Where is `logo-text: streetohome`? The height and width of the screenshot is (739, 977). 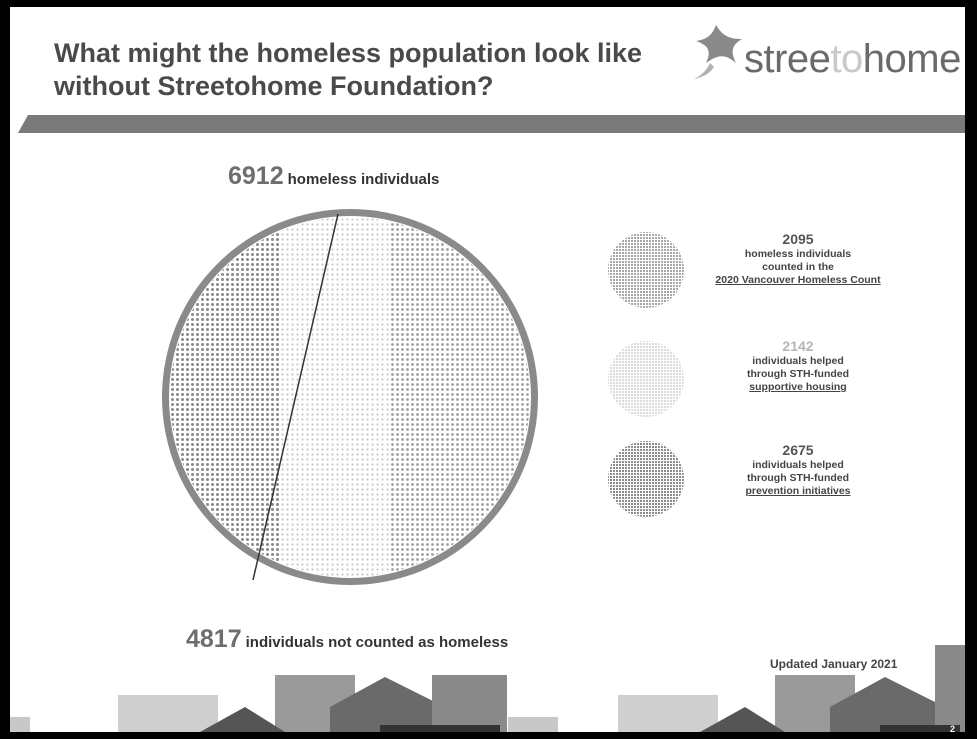 logo-text: streetohome is located at coordinates (852, 59).